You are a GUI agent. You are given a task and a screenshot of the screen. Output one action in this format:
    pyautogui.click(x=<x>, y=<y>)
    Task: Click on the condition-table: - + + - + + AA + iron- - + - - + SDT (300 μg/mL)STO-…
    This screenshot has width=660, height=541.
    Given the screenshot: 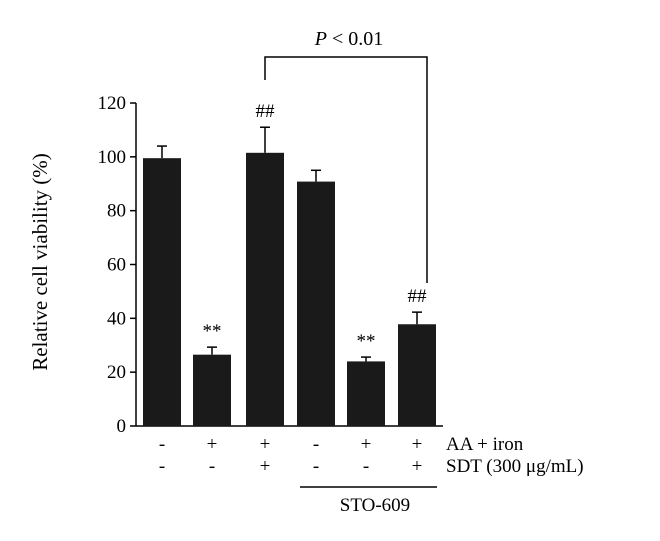 What is the action you would take?
    pyautogui.click(x=371, y=475)
    